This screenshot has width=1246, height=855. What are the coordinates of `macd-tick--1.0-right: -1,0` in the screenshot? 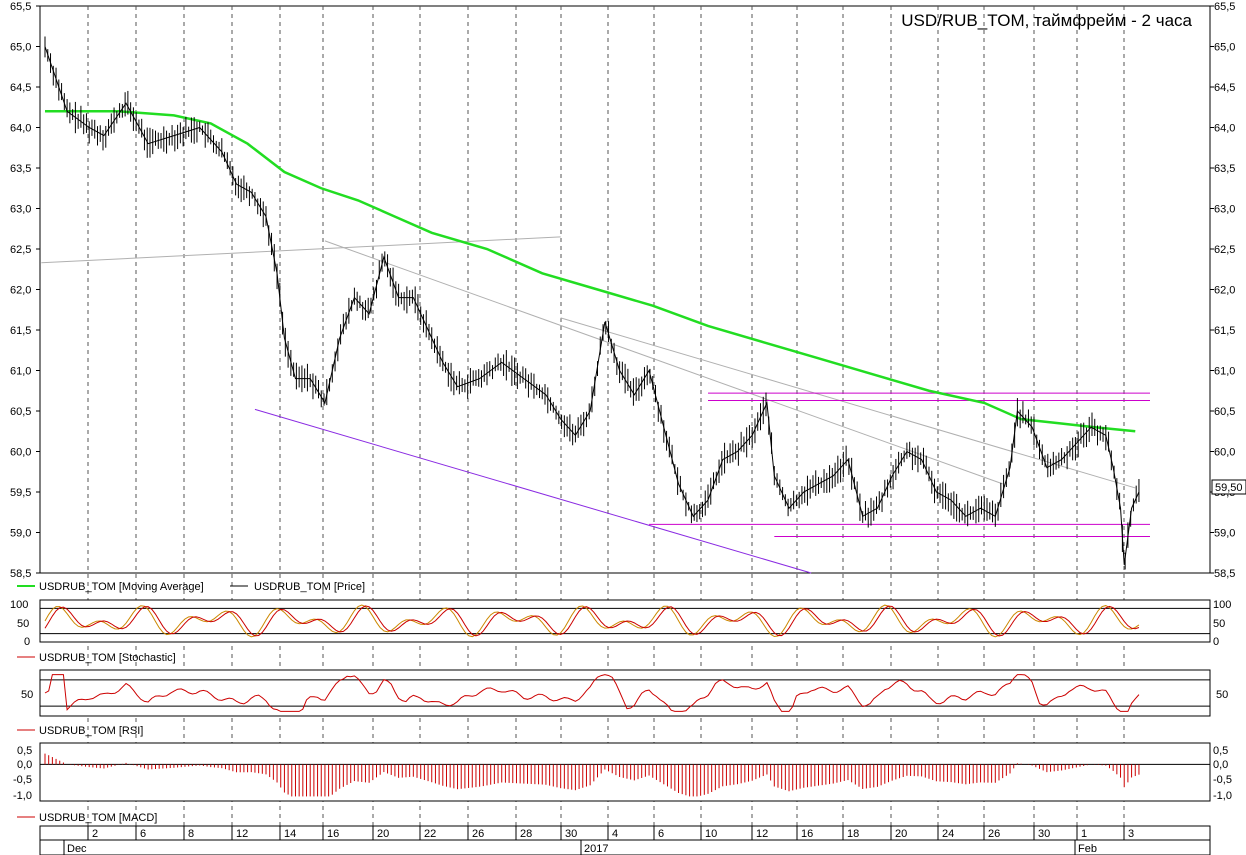 It's located at (1222, 796).